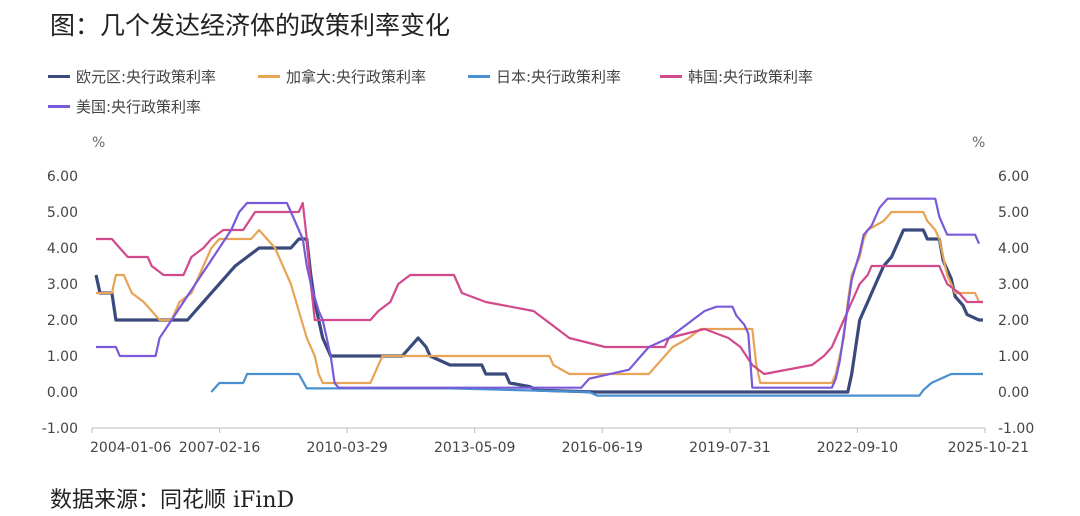  I want to click on y-tick-label-right: 2.00, so click(1013, 321).